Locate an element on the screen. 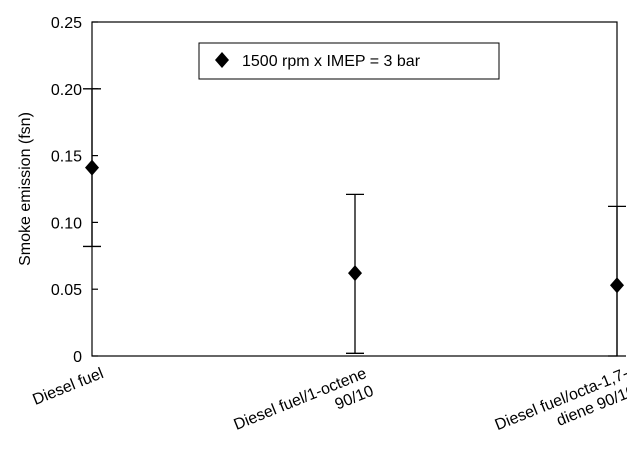  legend: 1500 rpm x IMEP = 3 bar is located at coordinates (349, 61).